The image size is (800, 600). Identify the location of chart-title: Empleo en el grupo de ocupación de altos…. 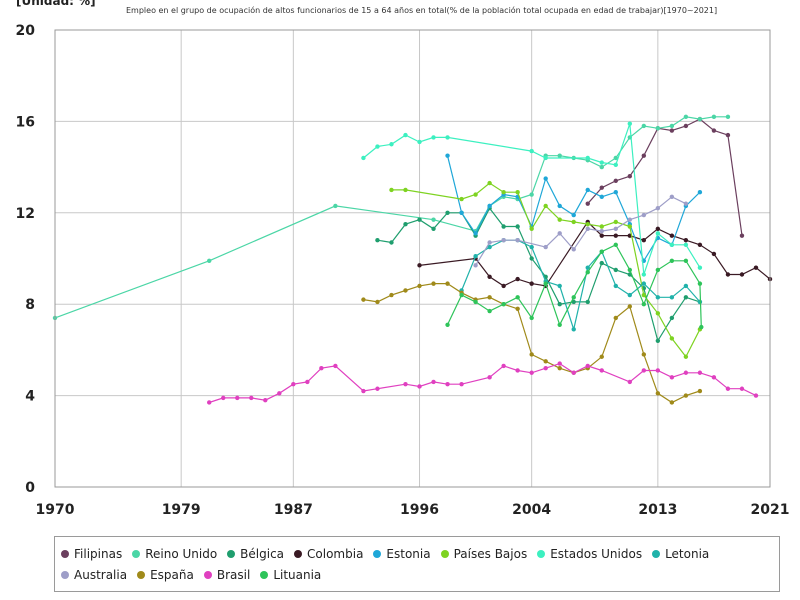
(422, 10).